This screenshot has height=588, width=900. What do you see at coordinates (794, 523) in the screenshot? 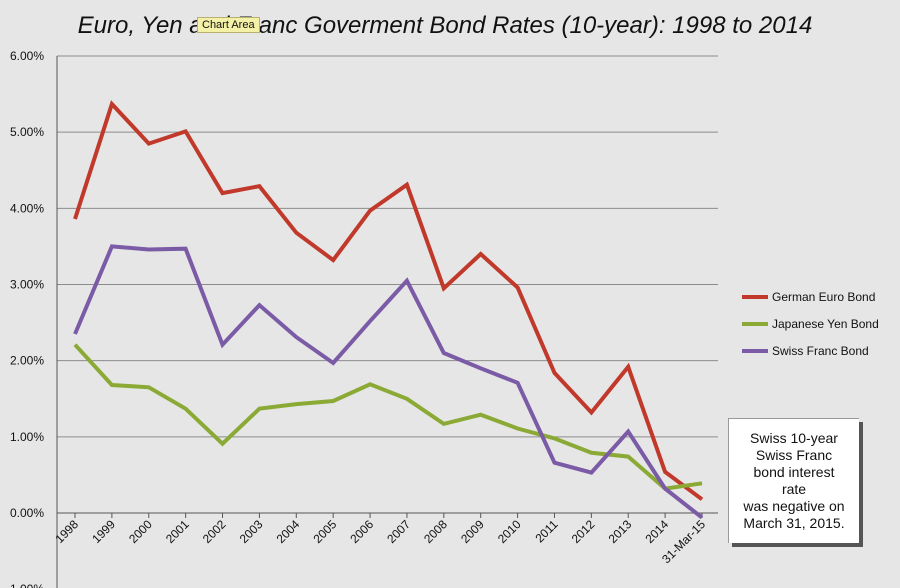
I see `annotation-line-5: March 31, 2015.` at bounding box center [794, 523].